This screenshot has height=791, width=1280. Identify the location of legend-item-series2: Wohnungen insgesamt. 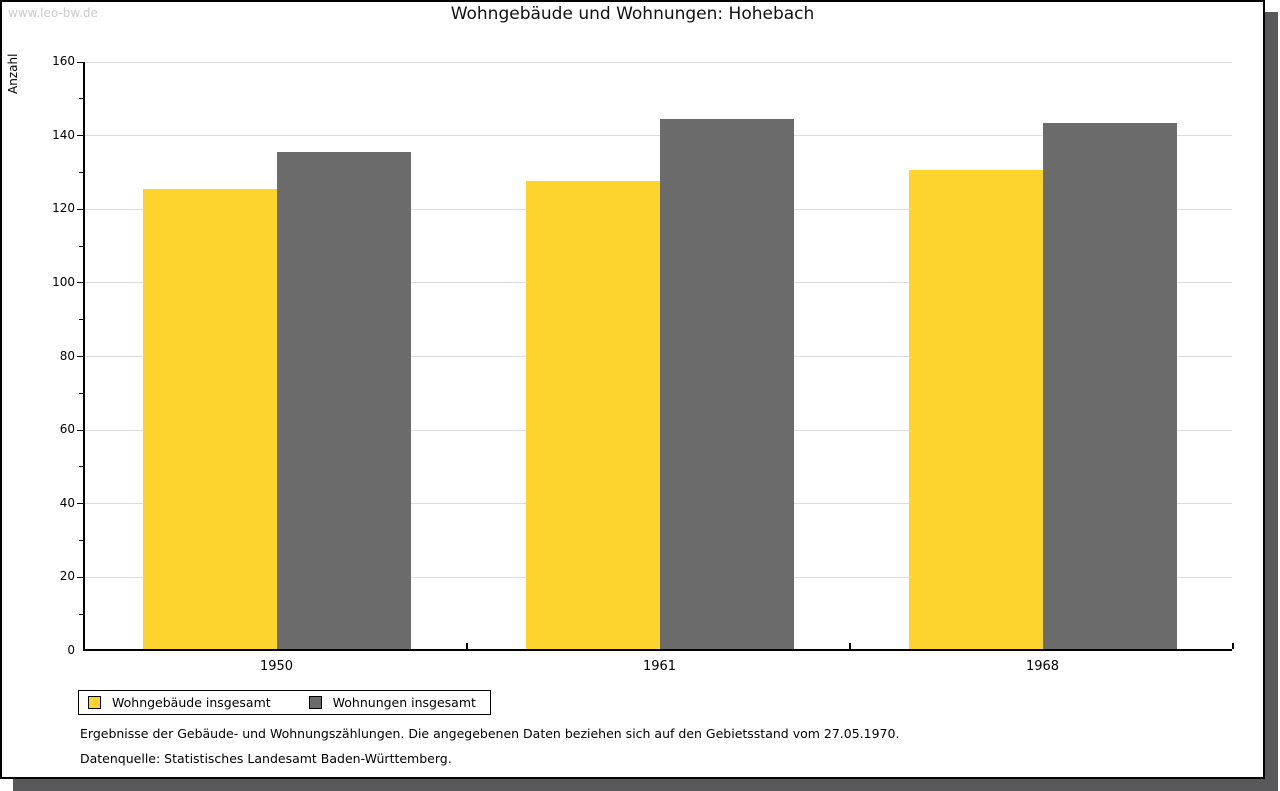
(392, 702).